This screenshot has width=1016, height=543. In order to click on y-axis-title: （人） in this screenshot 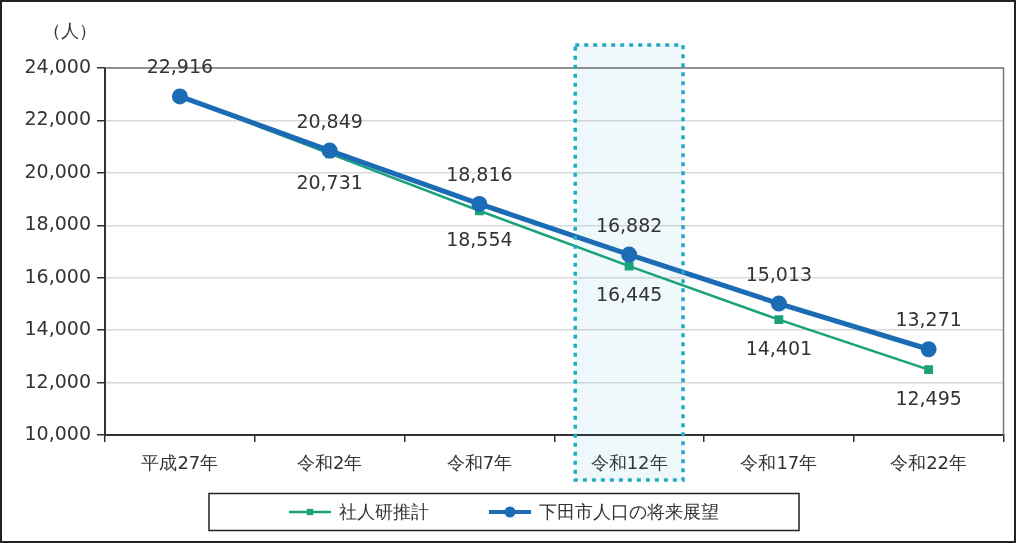, I will do `click(70, 30)`.